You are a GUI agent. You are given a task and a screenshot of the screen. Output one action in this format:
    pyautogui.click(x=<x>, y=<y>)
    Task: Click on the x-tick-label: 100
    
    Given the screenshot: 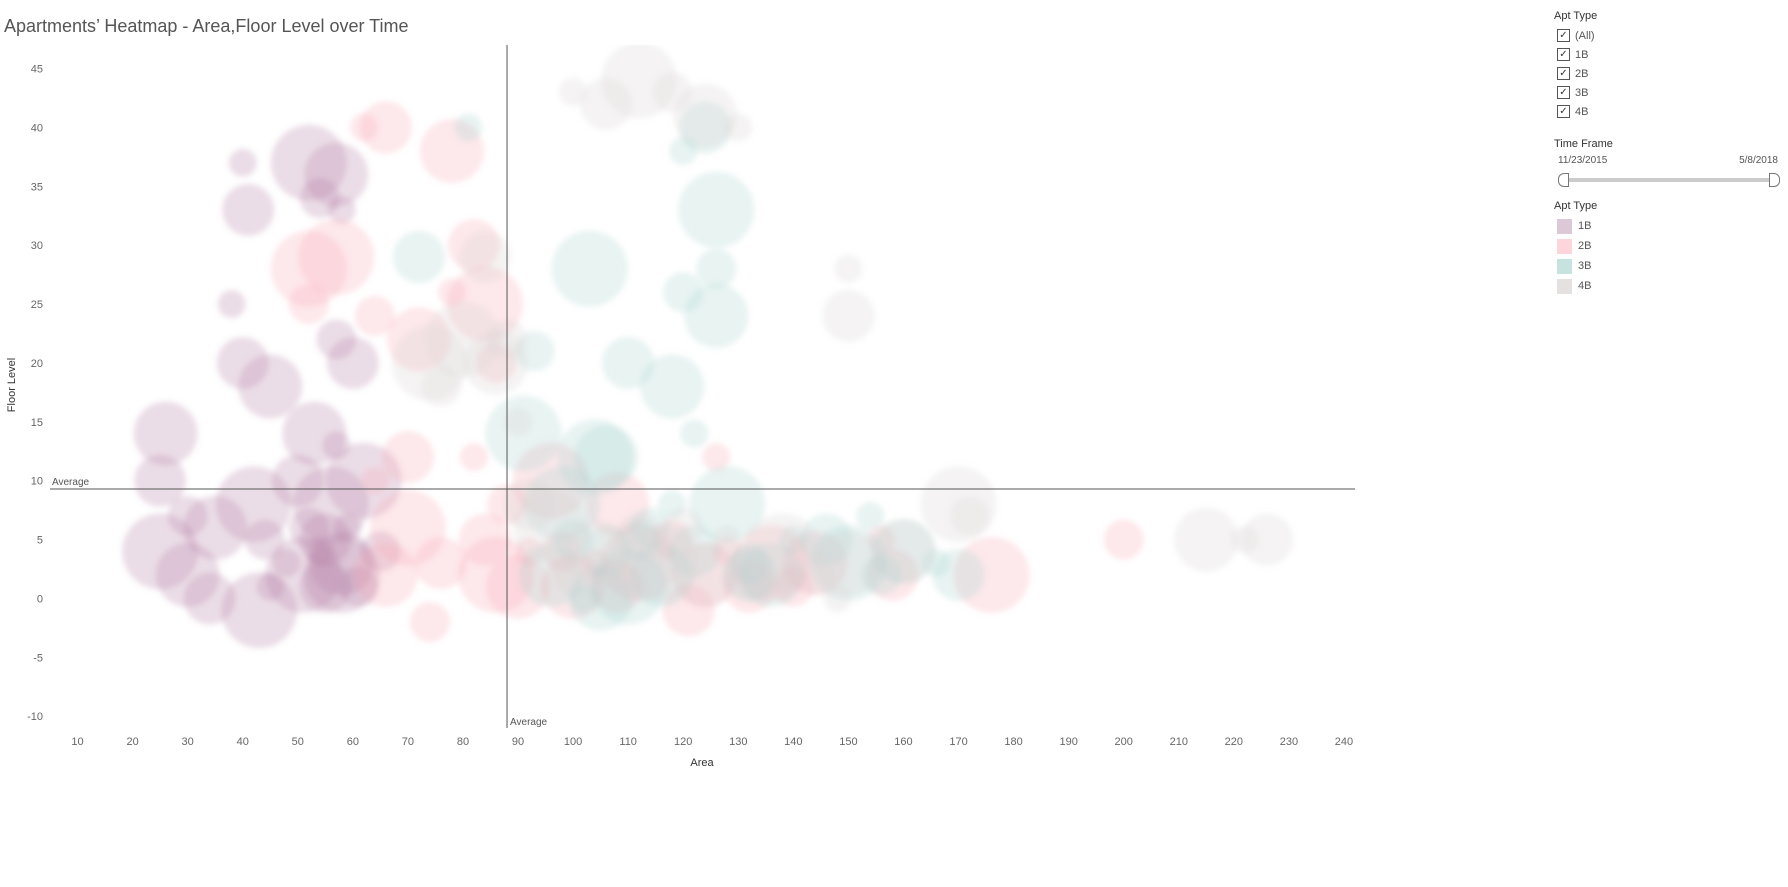 What is the action you would take?
    pyautogui.click(x=573, y=742)
    